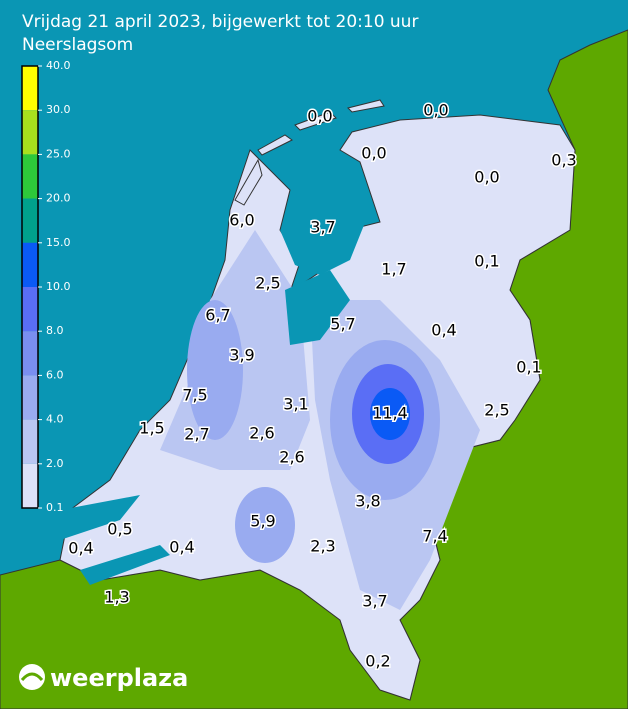 The image size is (628, 709). What do you see at coordinates (241, 355) in the screenshot?
I see `precip-label: 3,9` at bounding box center [241, 355].